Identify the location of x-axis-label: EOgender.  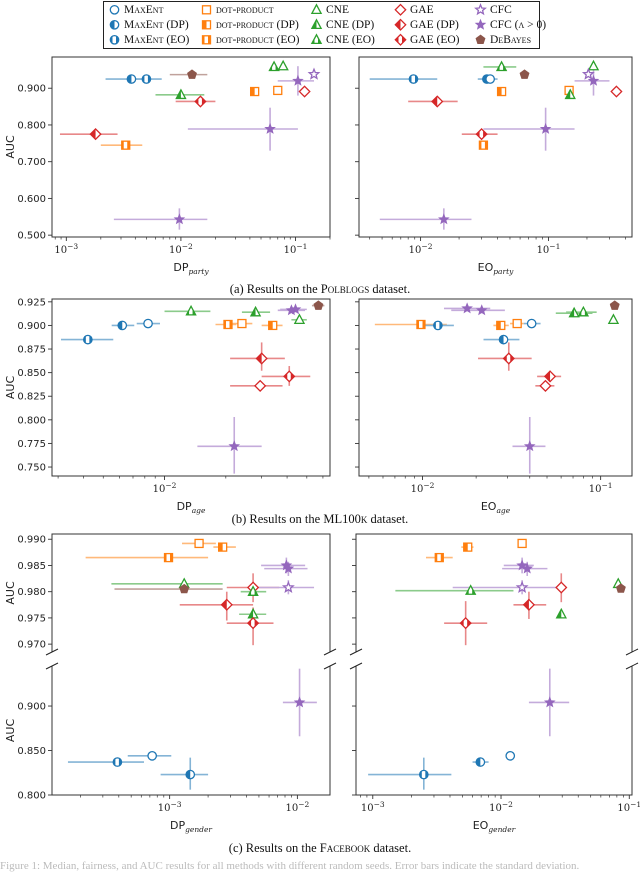
(494, 826).